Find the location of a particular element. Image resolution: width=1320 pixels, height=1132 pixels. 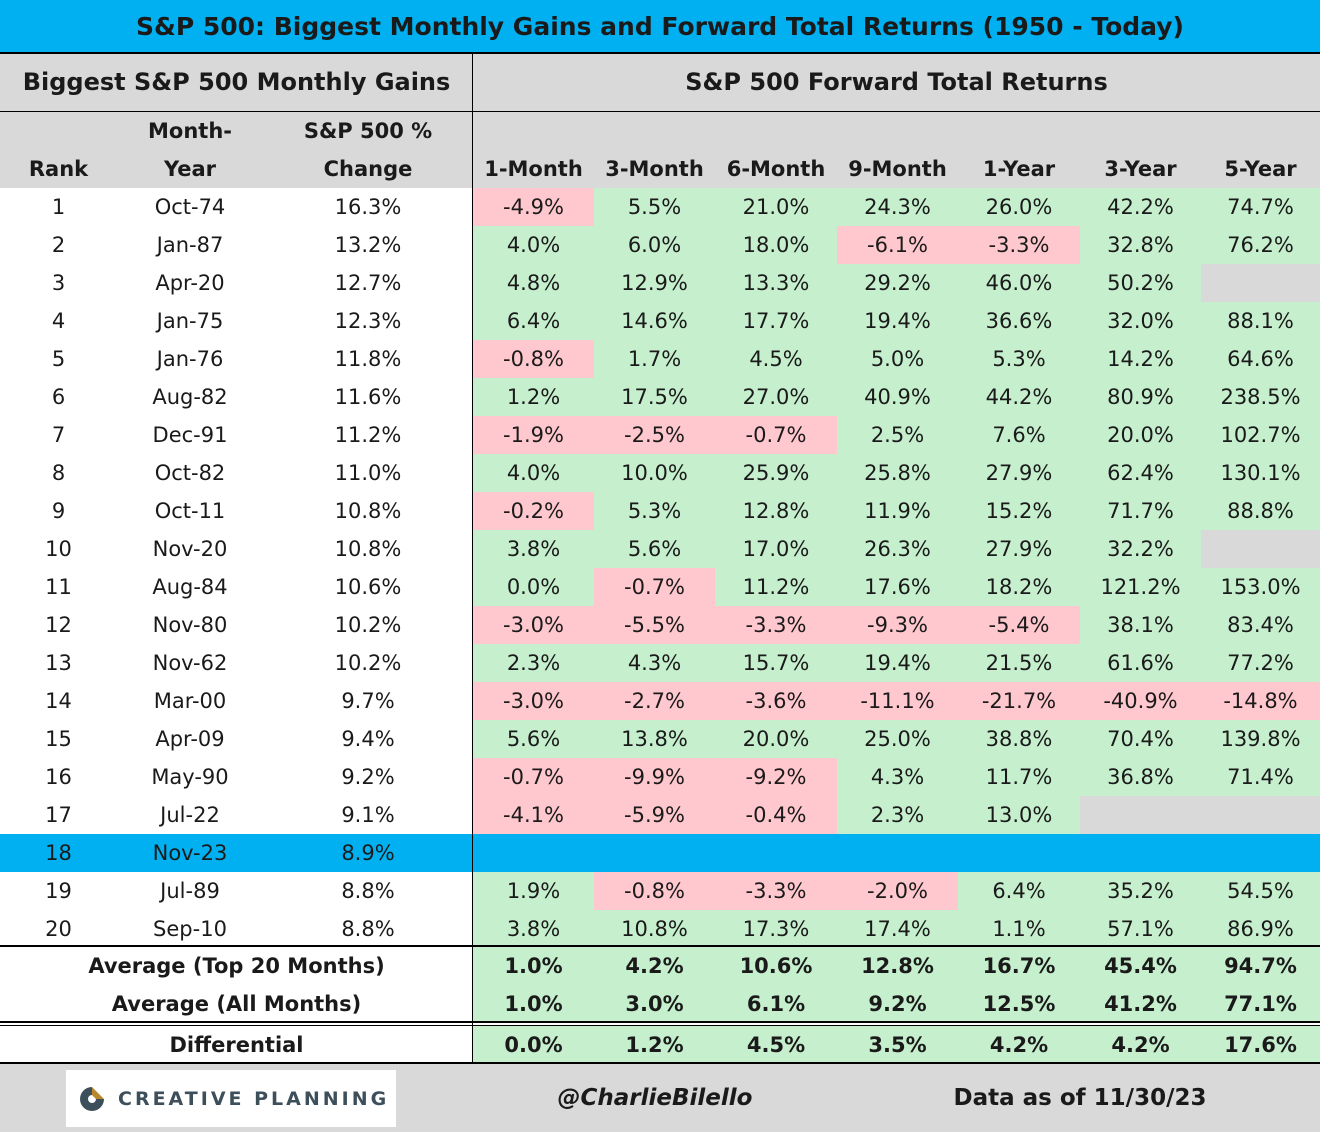

monthly-change-cell: 11.8% is located at coordinates (368, 359).